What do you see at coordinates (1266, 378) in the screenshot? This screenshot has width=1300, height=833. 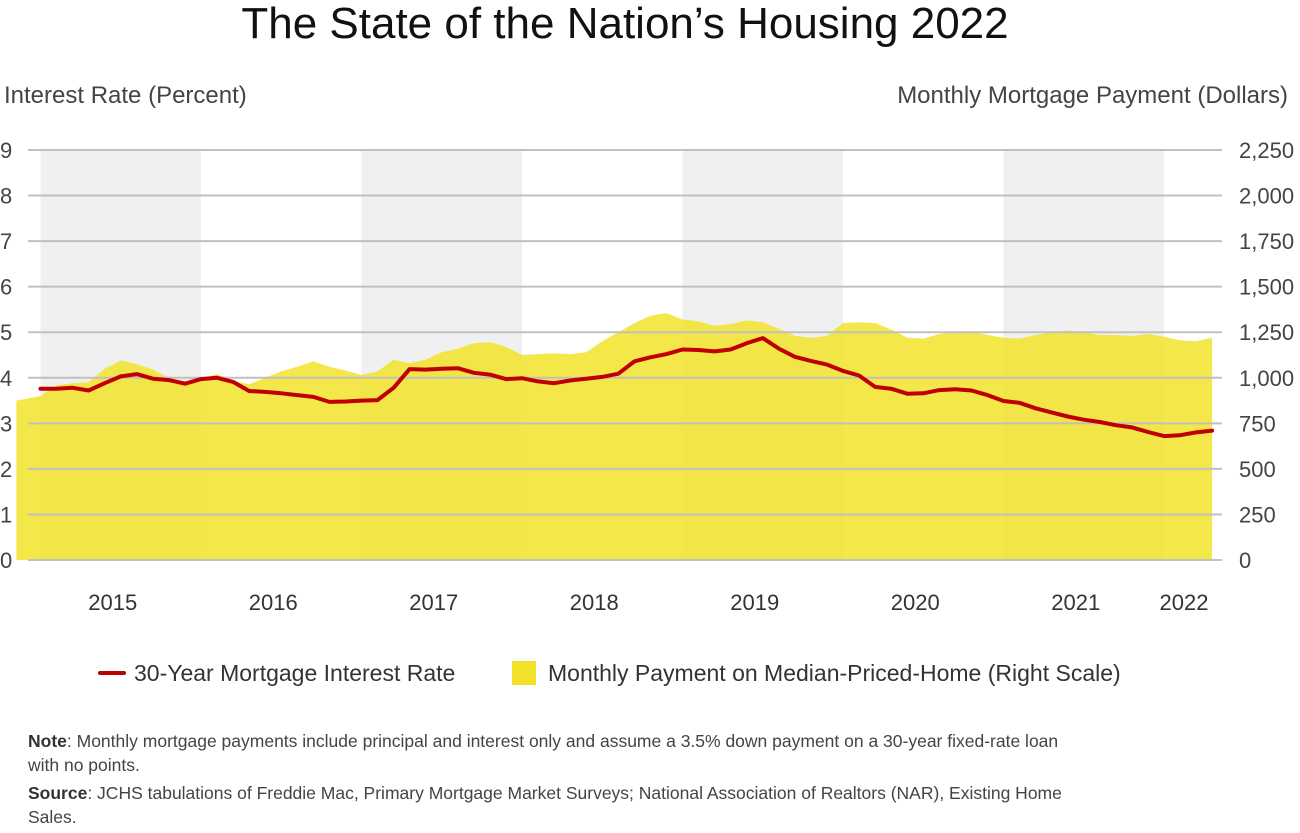 I see `right-tick-1,000: 1,000` at bounding box center [1266, 378].